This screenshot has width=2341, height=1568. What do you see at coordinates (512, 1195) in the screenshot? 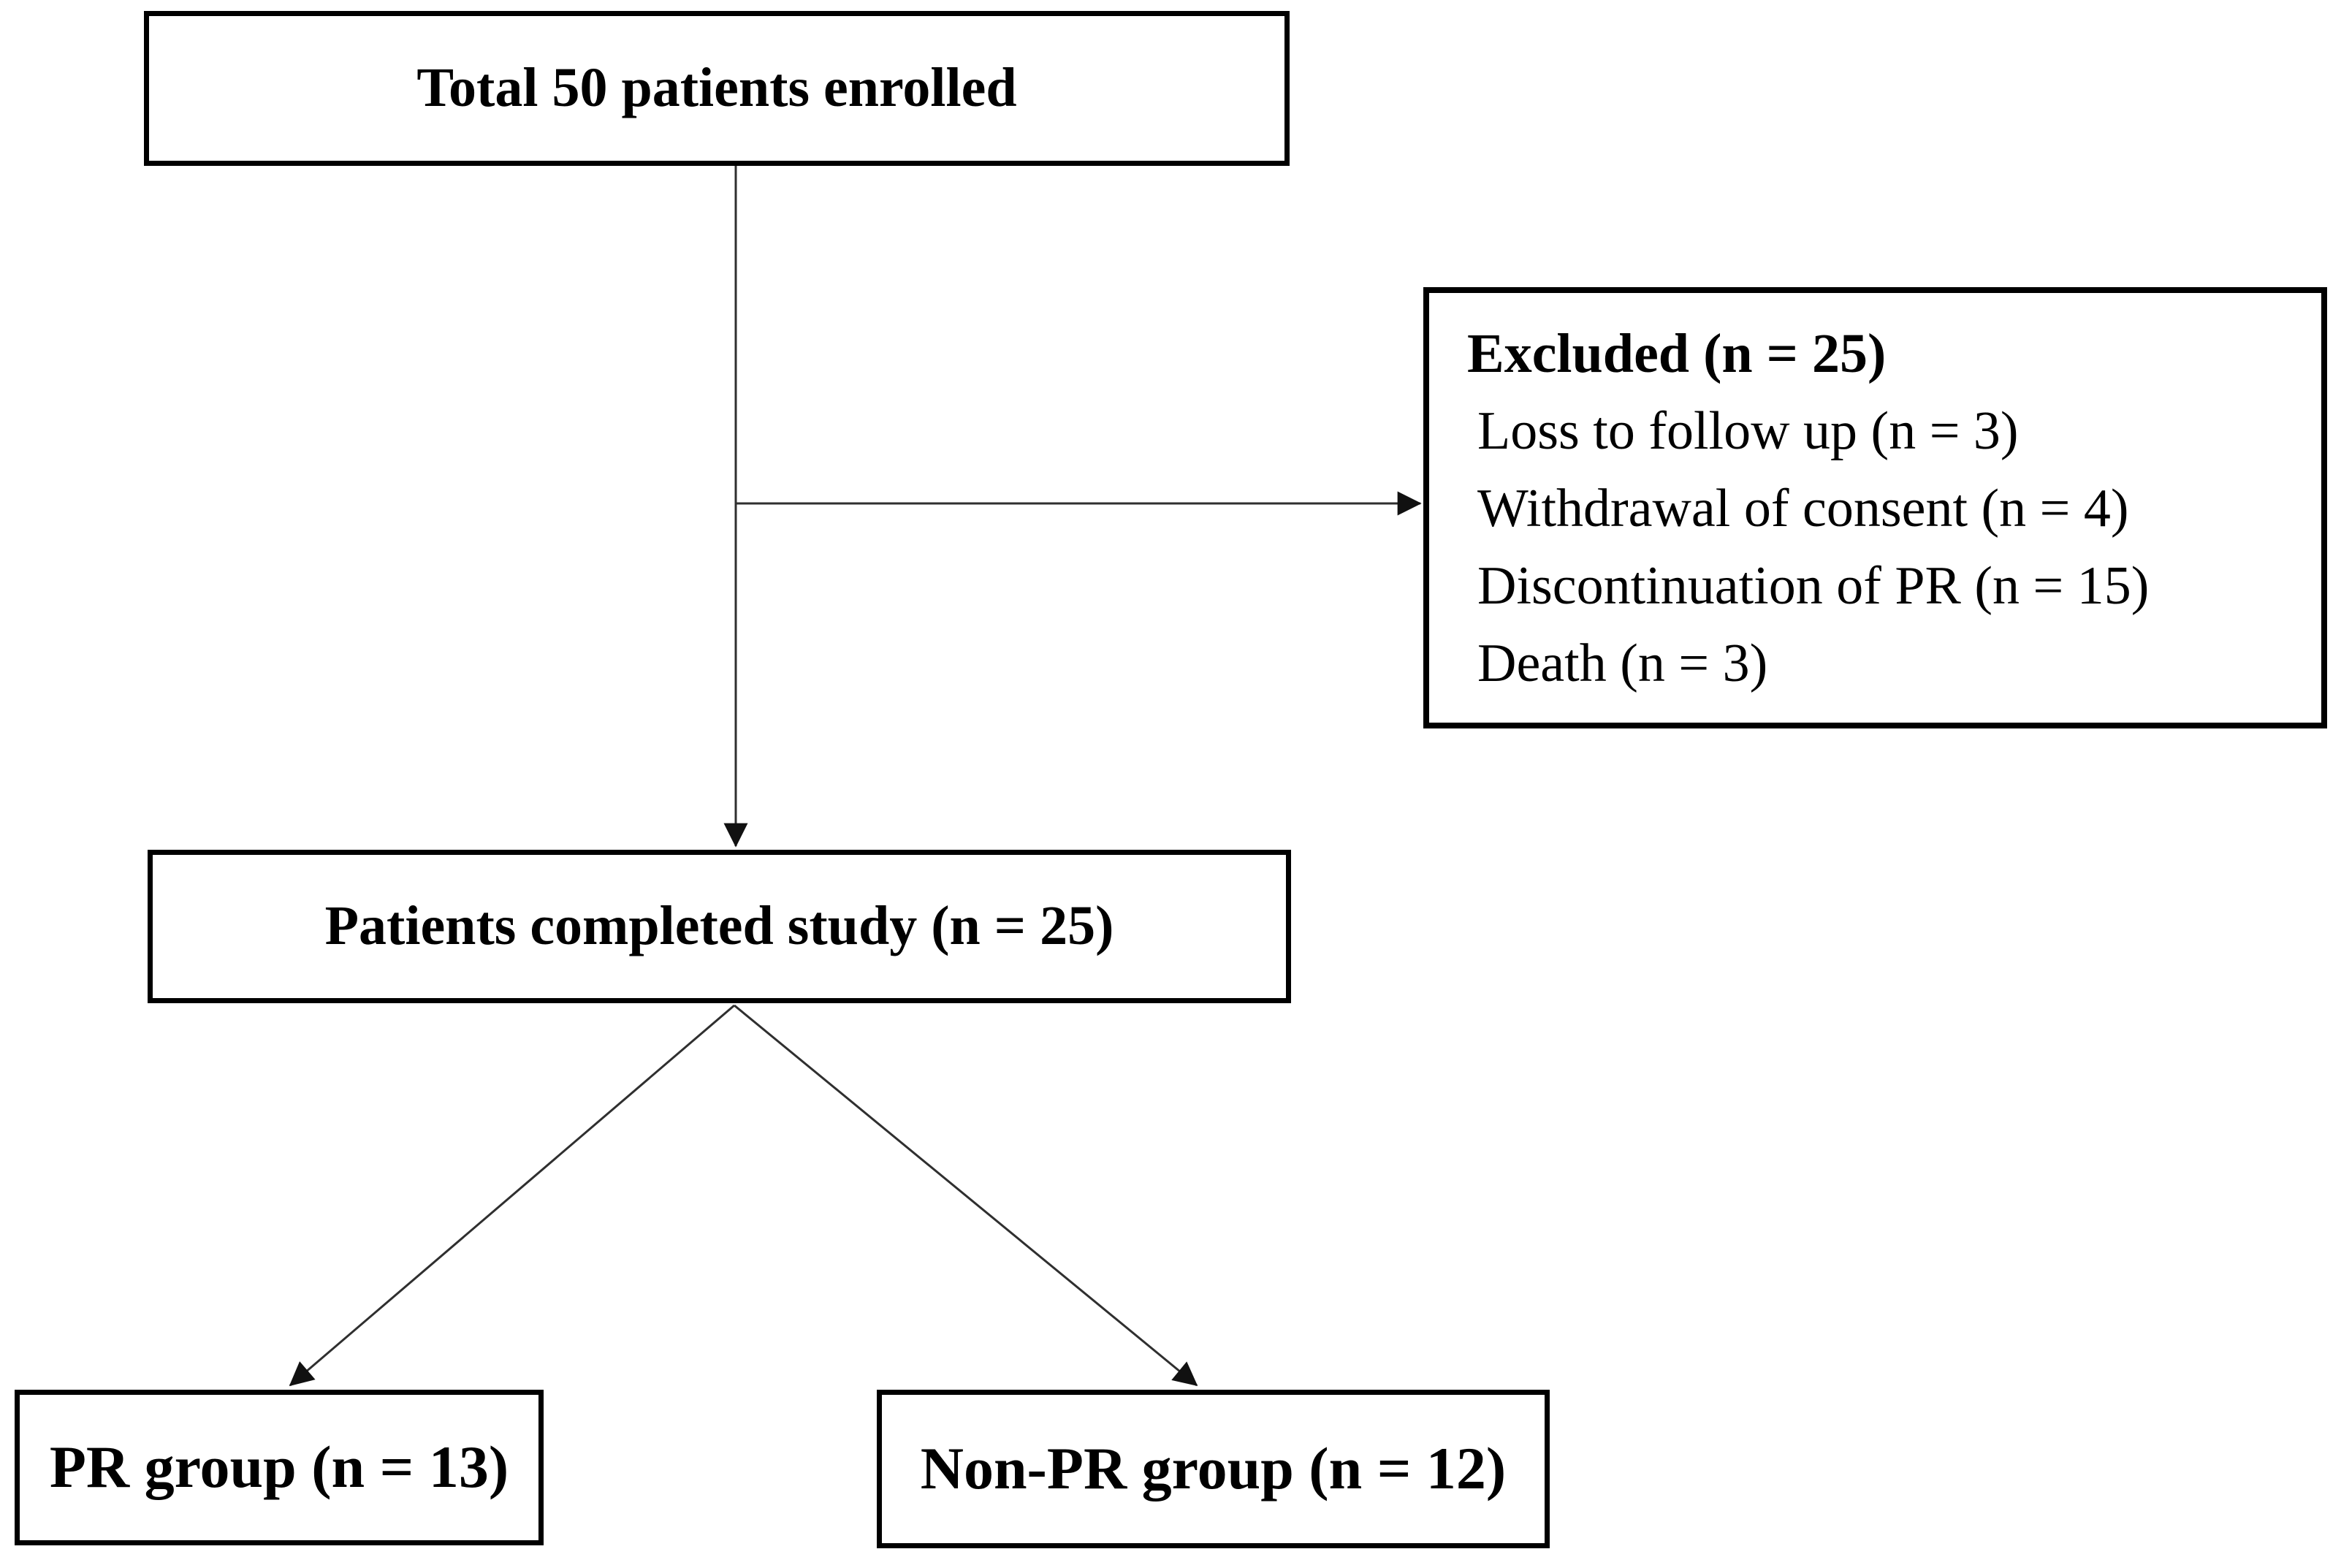
I see `arrow-completed-to-pr` at bounding box center [512, 1195].